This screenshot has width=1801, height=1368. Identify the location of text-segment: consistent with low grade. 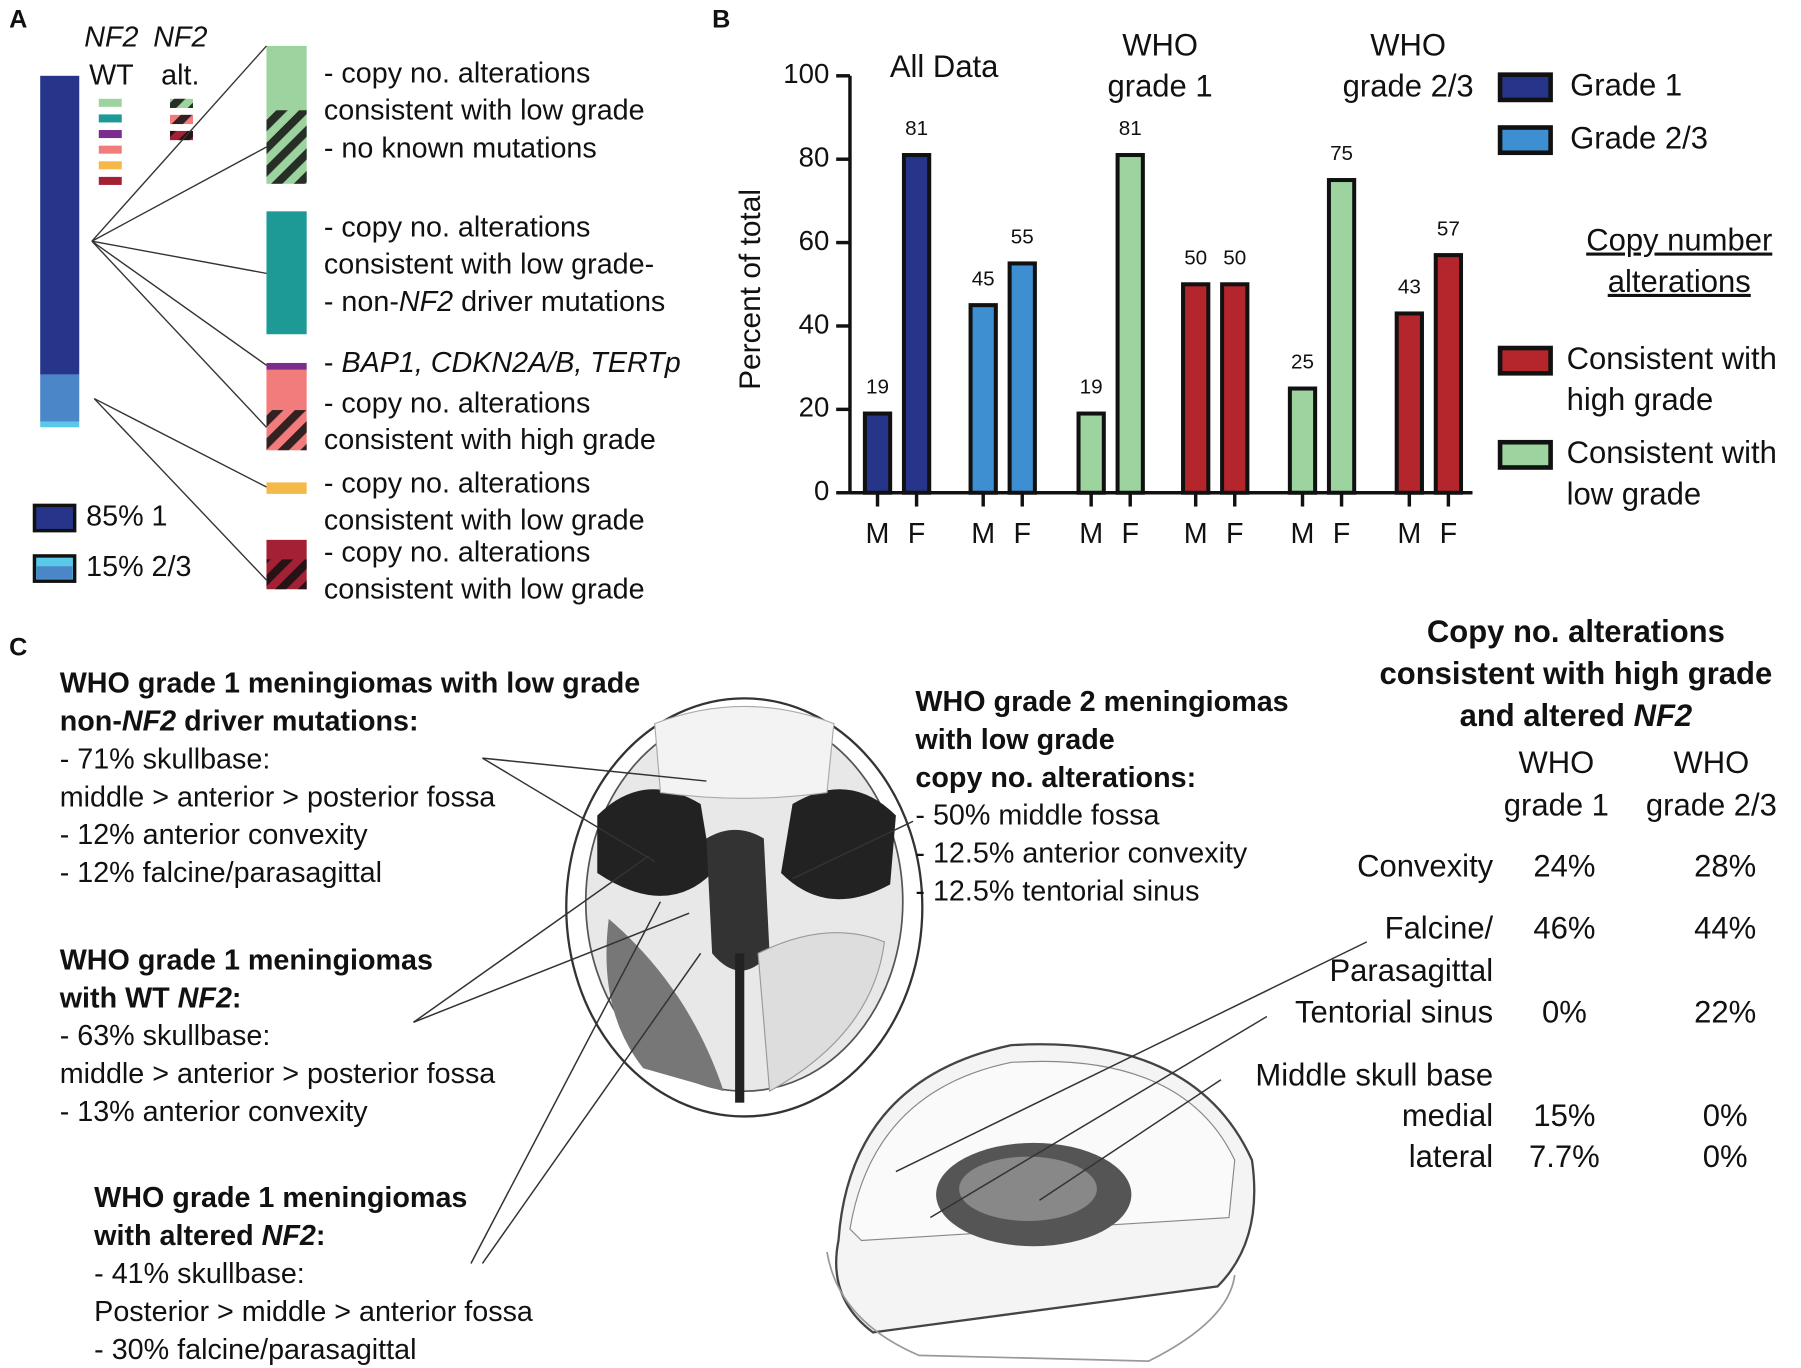
(484, 589).